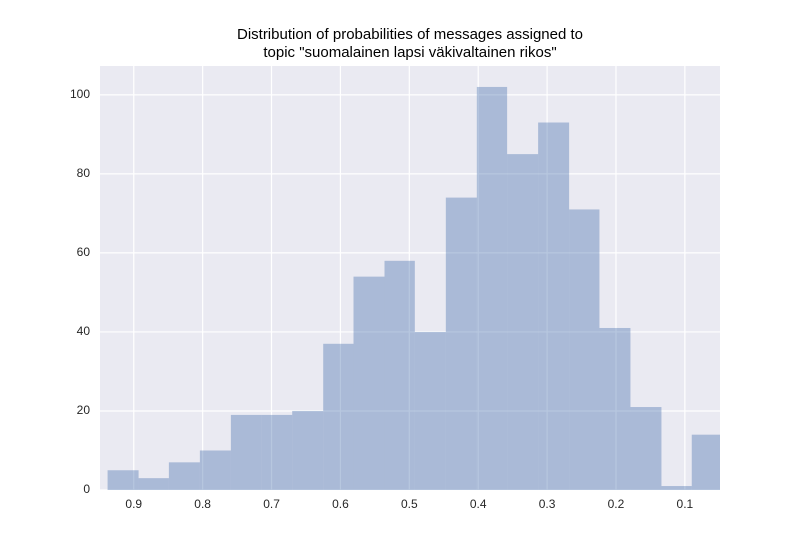 The image size is (800, 550). What do you see at coordinates (409, 504) in the screenshot?
I see `x-tick-label: 0.5` at bounding box center [409, 504].